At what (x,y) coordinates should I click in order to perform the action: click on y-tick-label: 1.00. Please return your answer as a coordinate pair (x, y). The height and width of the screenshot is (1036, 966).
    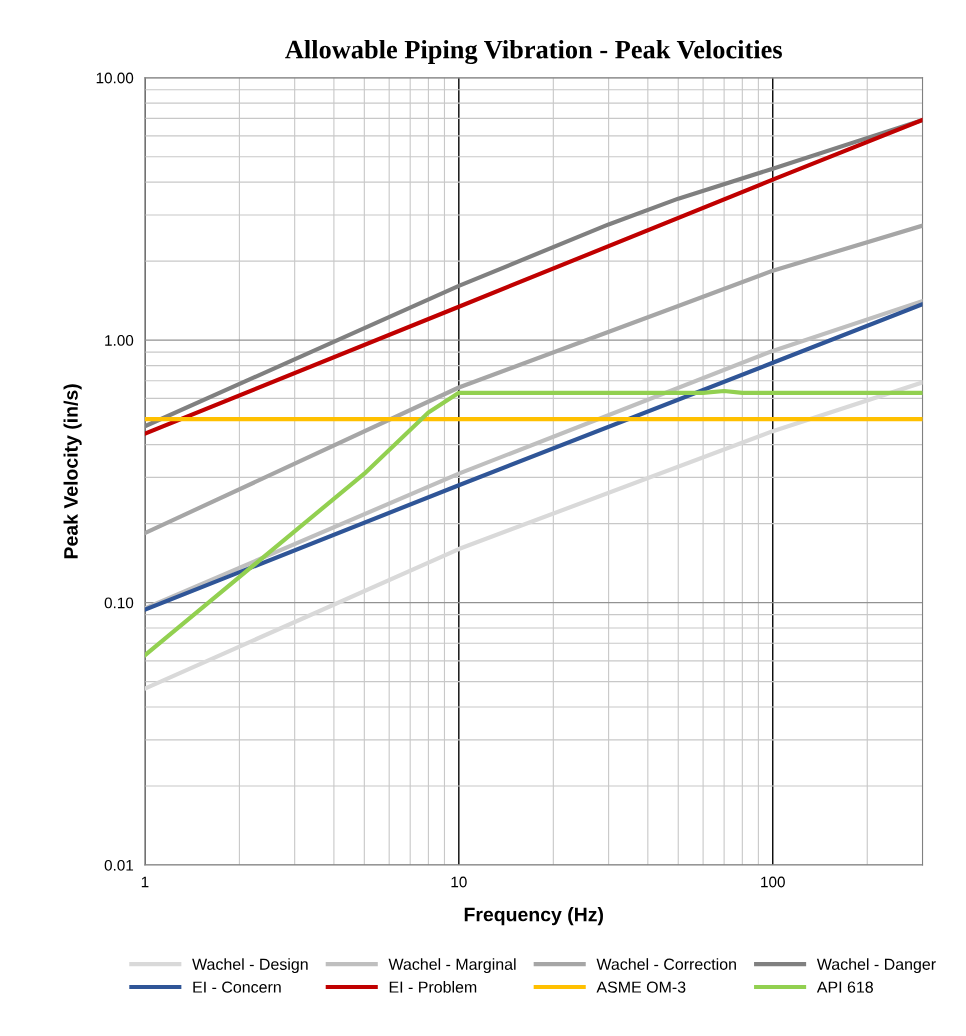
    Looking at the image, I should click on (119, 340).